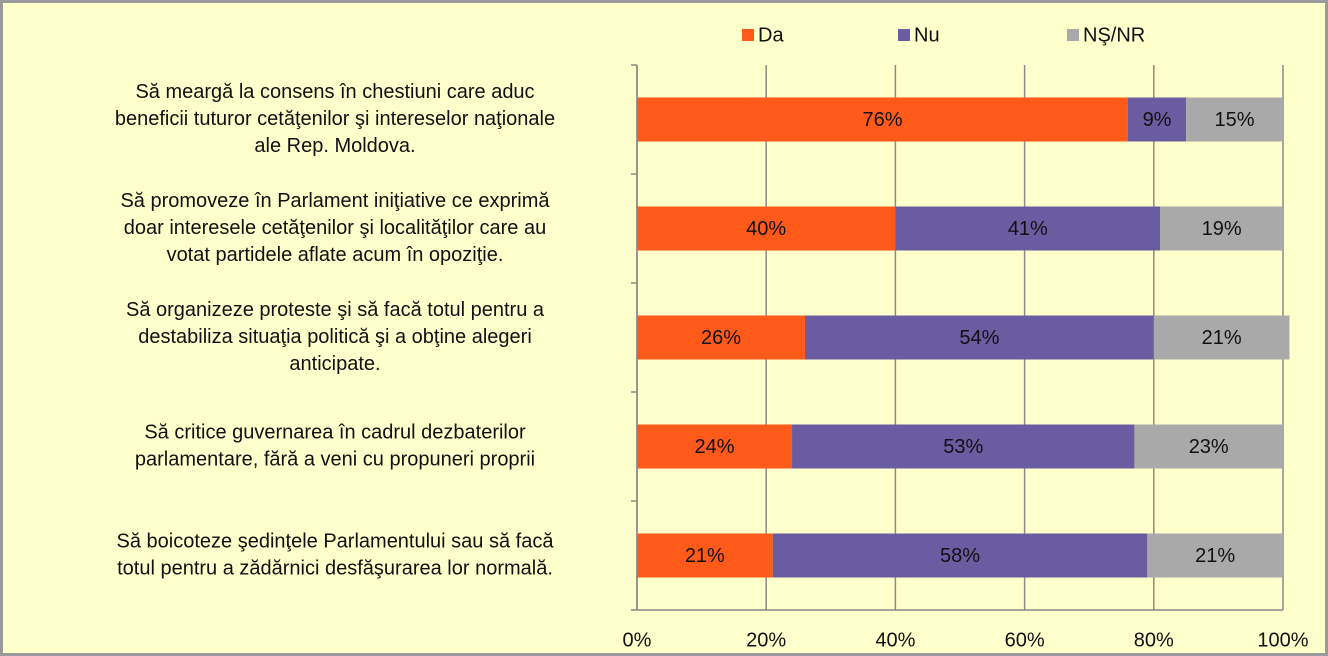  I want to click on x-tick-label: 0%, so click(637, 640).